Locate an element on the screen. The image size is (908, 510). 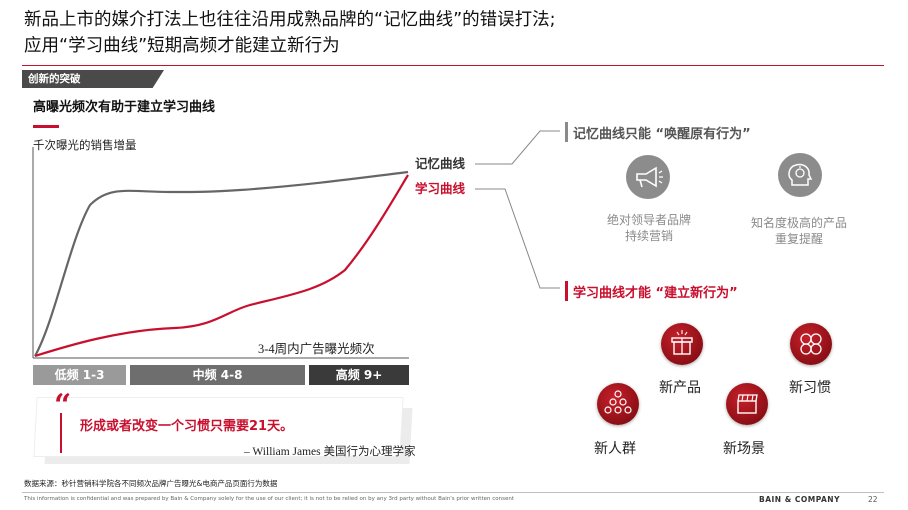
memory-item-leader: 绝对领导者品牌 持续营销 is located at coordinates (649, 228).